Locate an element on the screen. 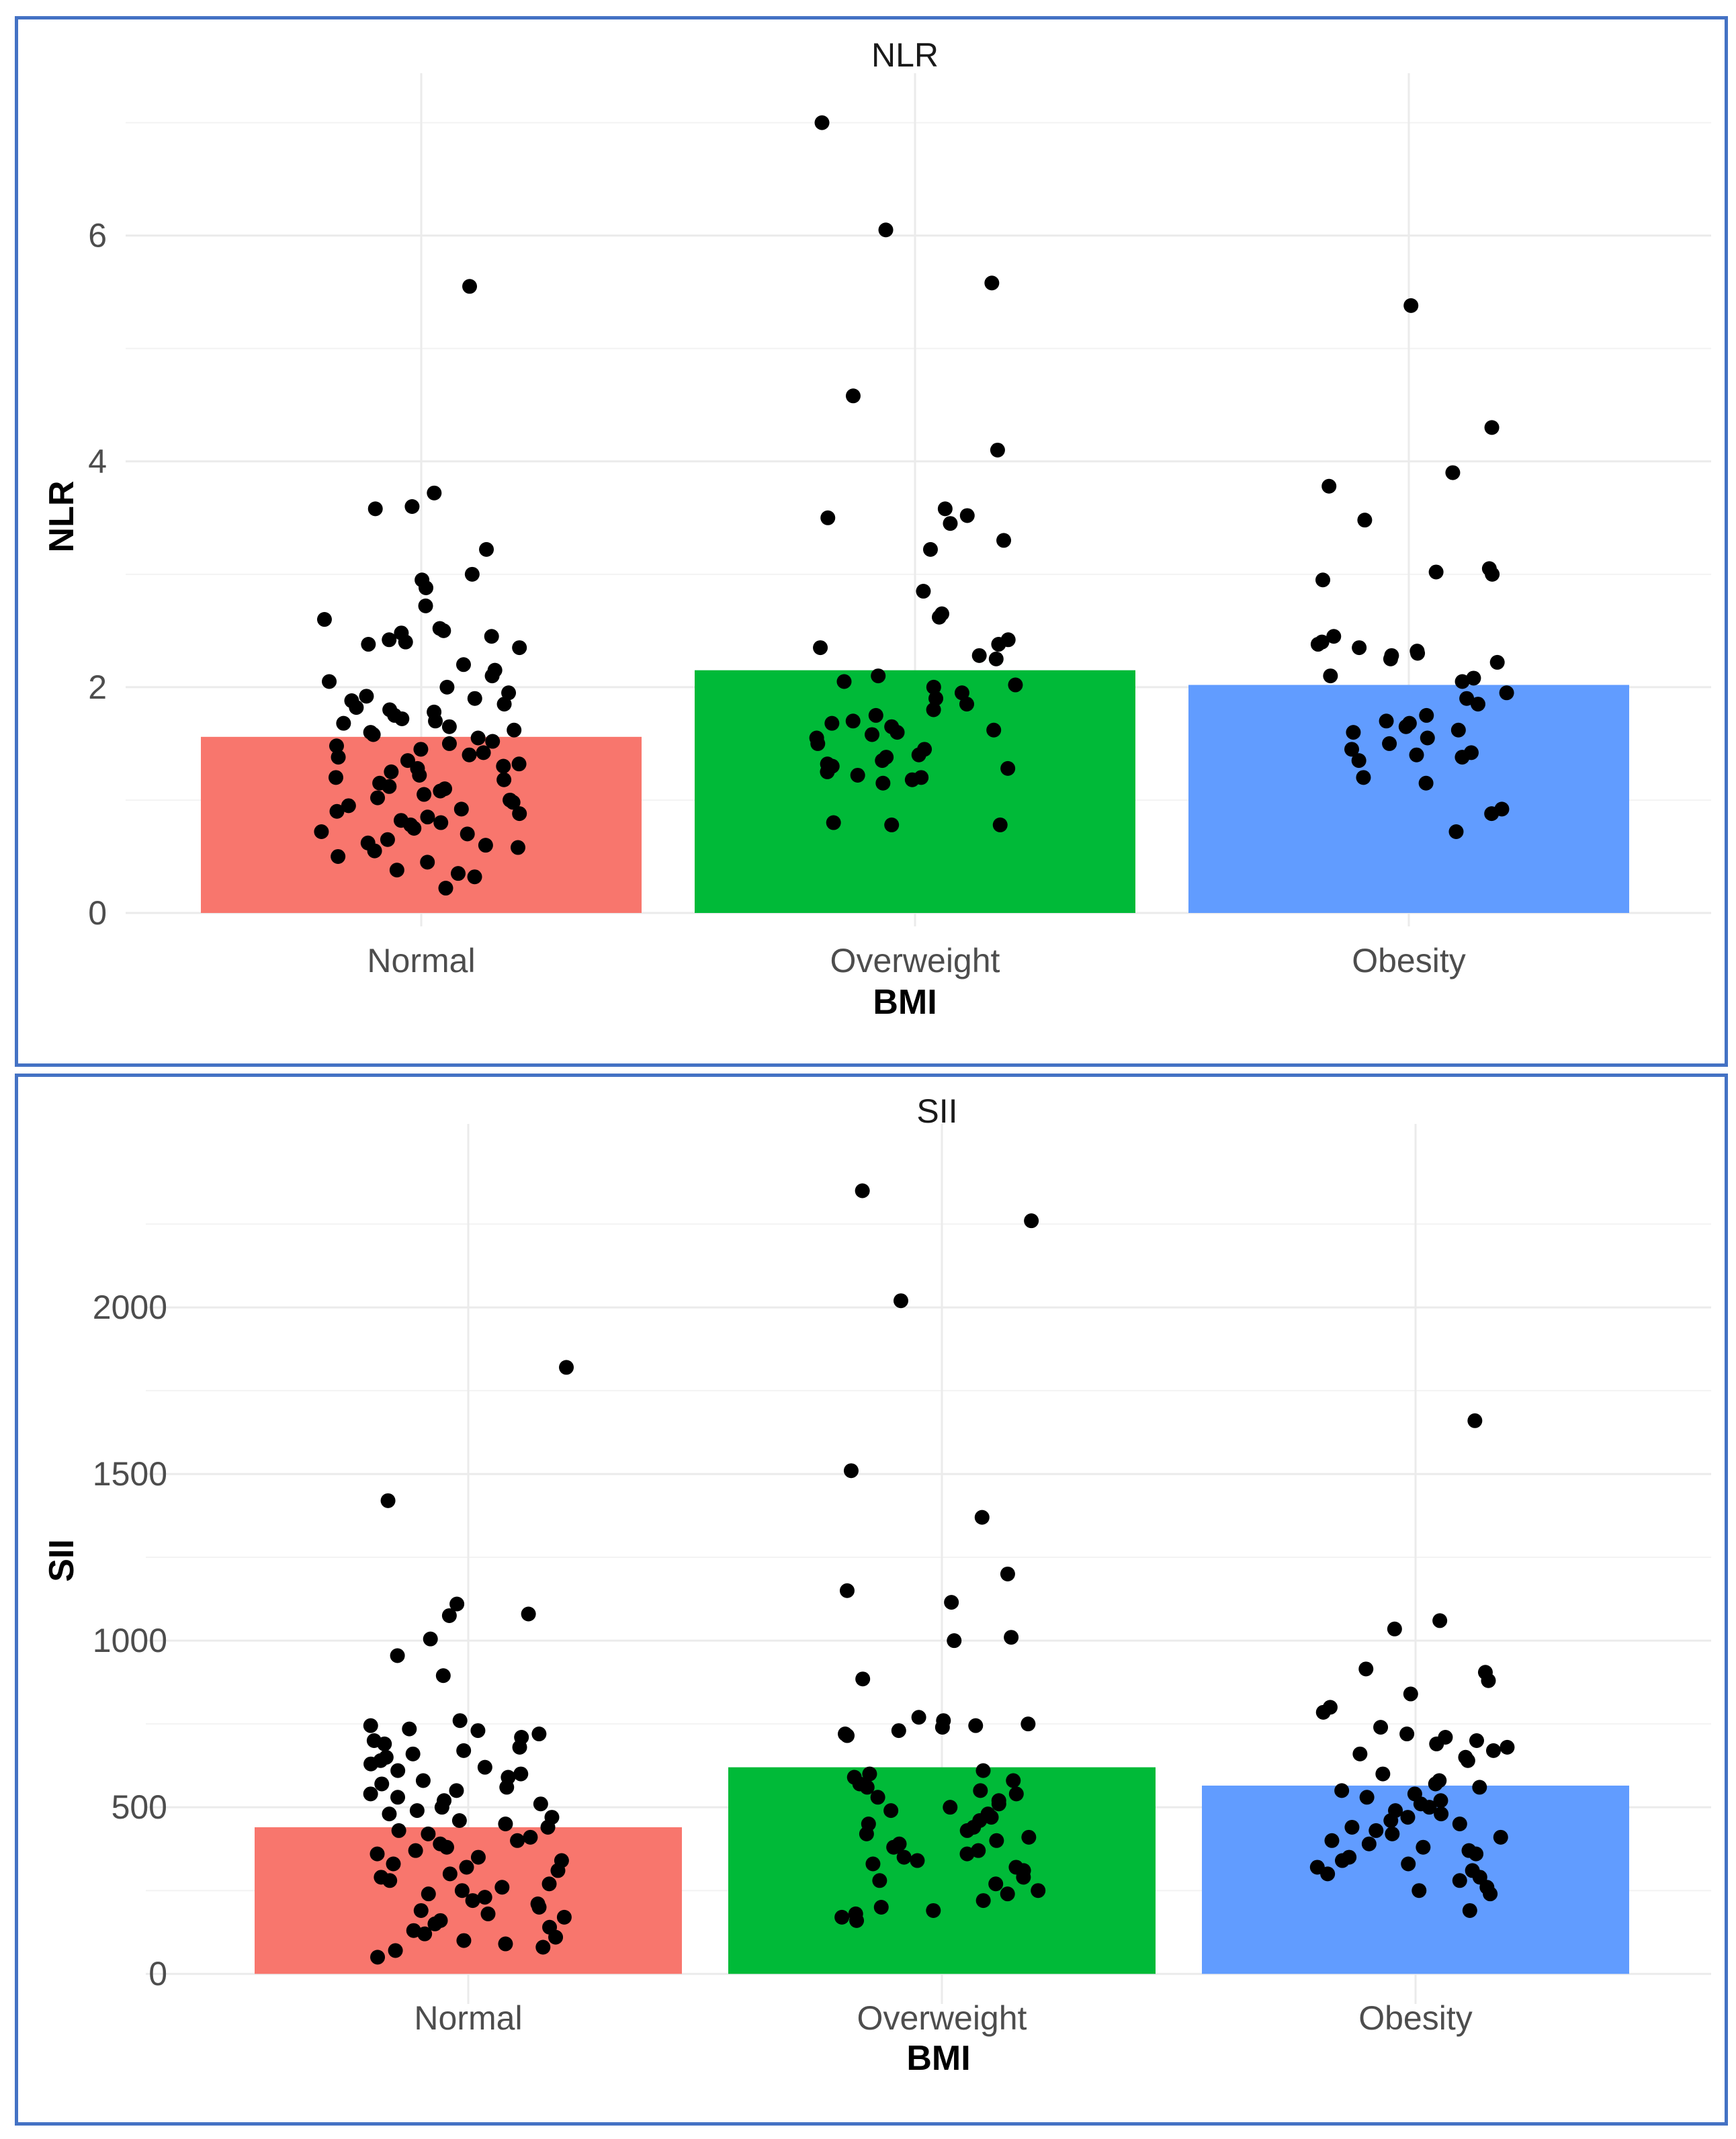 The image size is (1736, 2139). y-tick-label: 4 is located at coordinates (97, 461).